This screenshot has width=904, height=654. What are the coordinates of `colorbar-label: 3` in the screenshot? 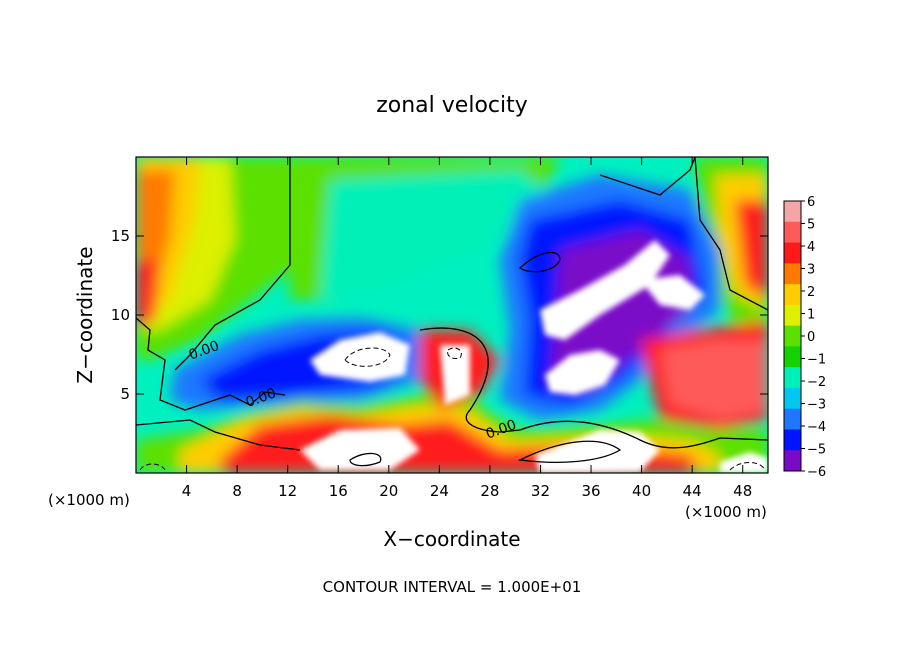 It's located at (811, 270).